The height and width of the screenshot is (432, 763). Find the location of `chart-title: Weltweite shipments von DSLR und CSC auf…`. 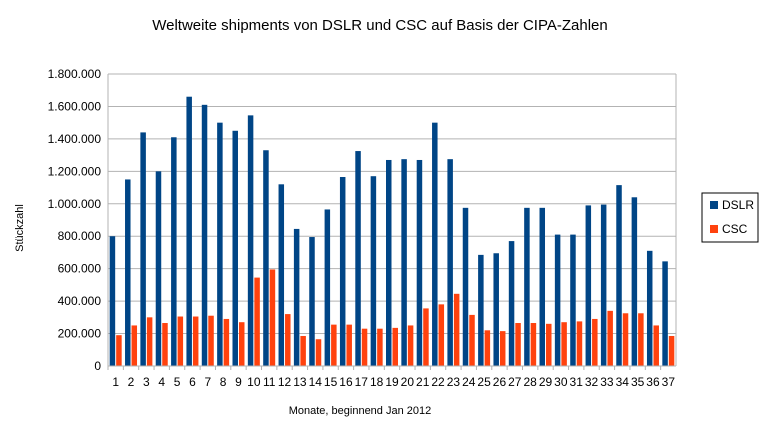

chart-title: Weltweite shipments von DSLR und CSC auf… is located at coordinates (379, 25).